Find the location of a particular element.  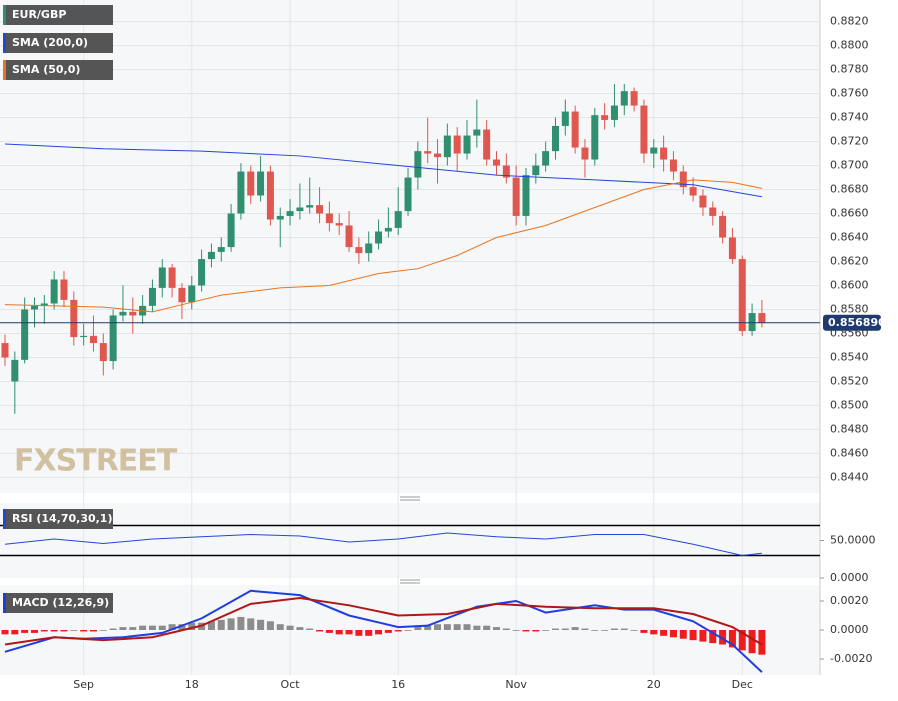

last-price-label: 0.856890 is located at coordinates (857, 322).